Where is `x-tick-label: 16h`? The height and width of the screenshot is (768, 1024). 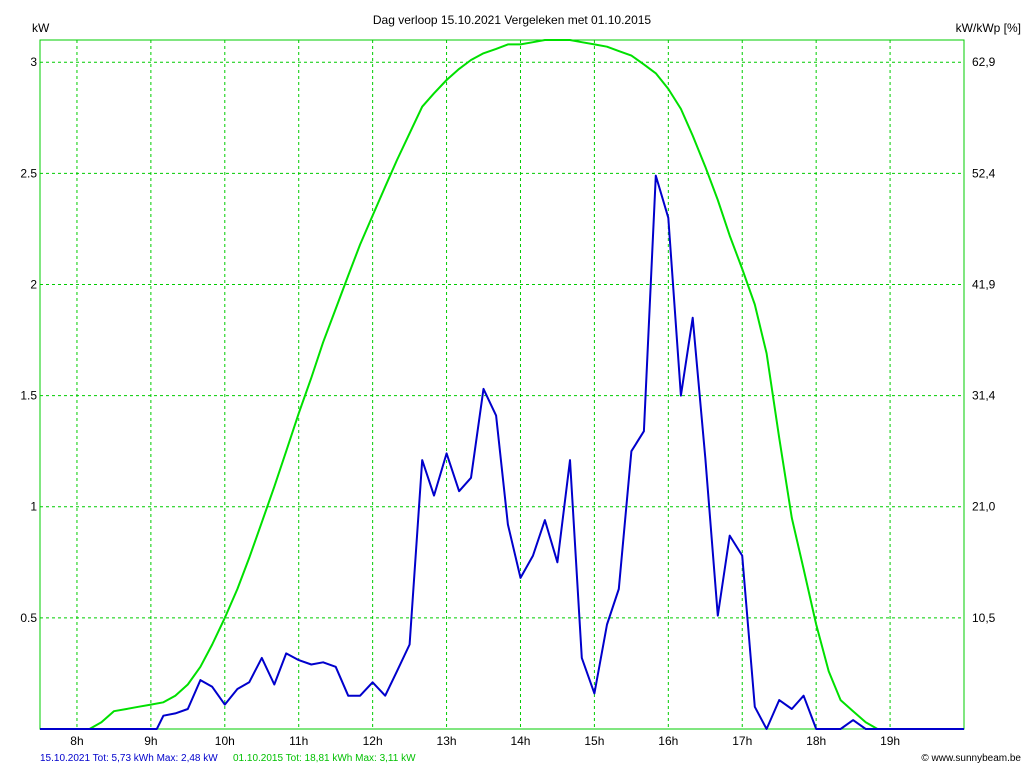
x-tick-label: 16h is located at coordinates (668, 741).